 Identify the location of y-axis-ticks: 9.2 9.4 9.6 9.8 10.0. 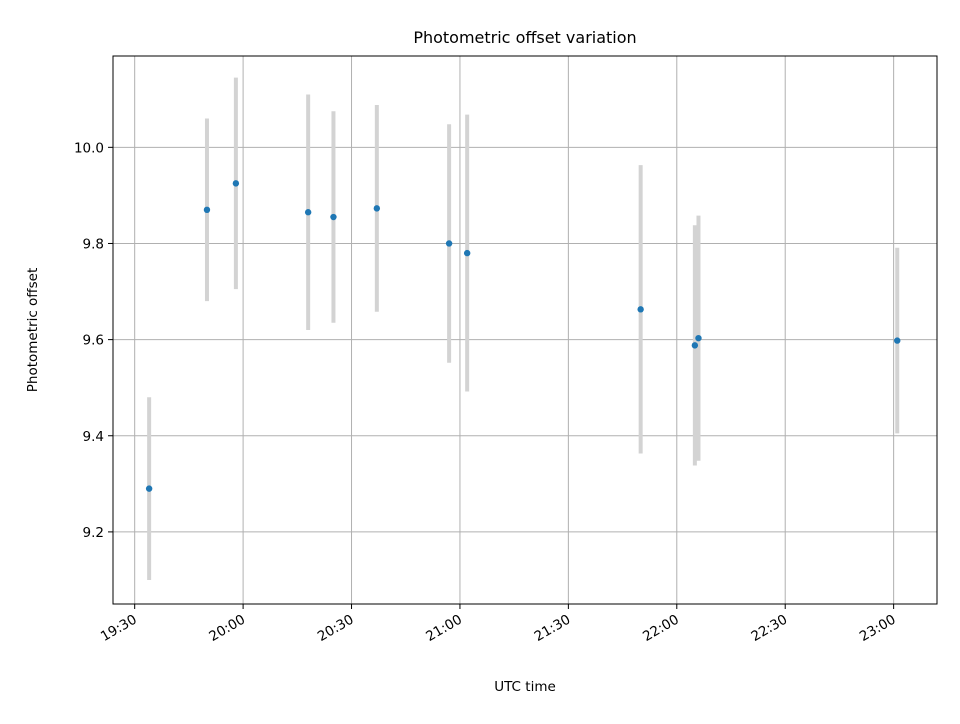
(93, 340).